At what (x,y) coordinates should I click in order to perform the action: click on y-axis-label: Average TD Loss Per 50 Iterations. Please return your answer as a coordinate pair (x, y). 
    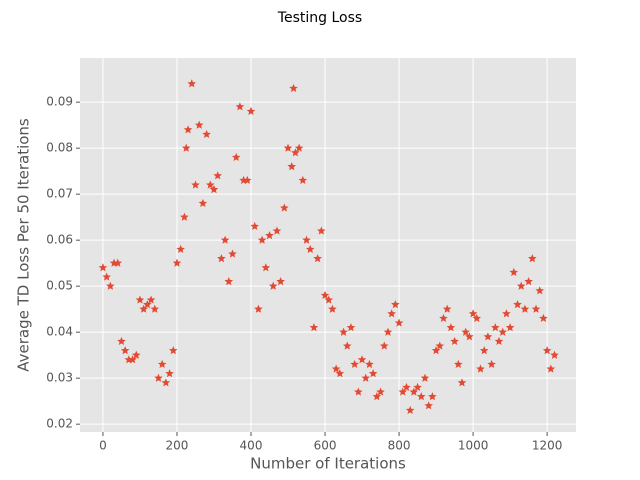
    Looking at the image, I should click on (24, 245).